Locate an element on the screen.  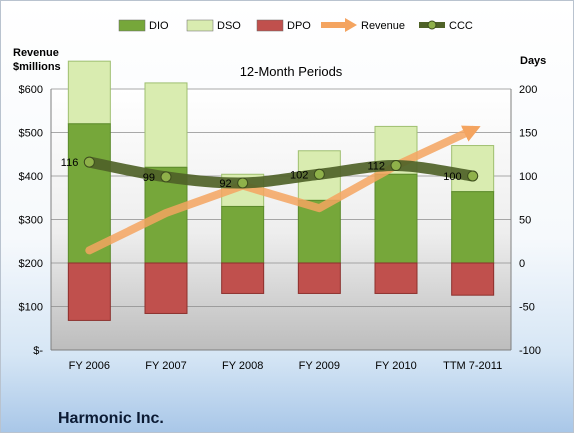
x-tick-label: FY 2007 is located at coordinates (165, 366).